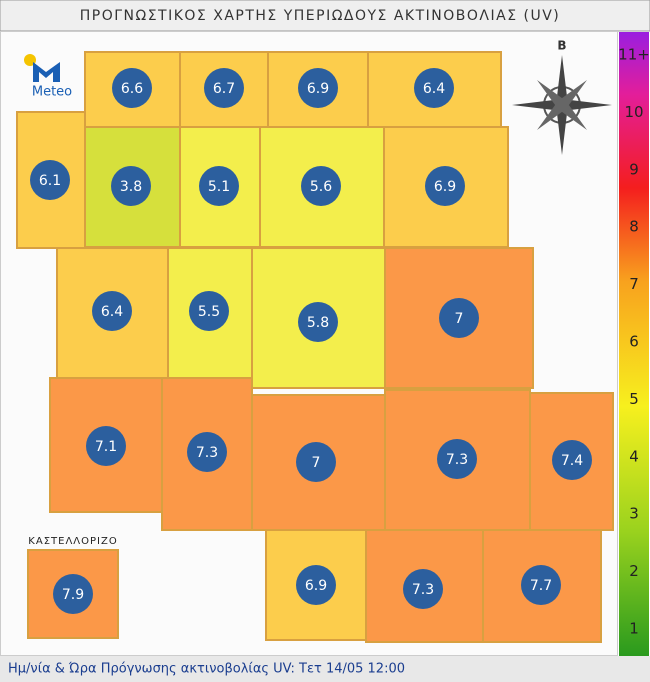 The image size is (650, 682). Describe the element at coordinates (634, 514) in the screenshot. I see `scale-label: 3` at that location.